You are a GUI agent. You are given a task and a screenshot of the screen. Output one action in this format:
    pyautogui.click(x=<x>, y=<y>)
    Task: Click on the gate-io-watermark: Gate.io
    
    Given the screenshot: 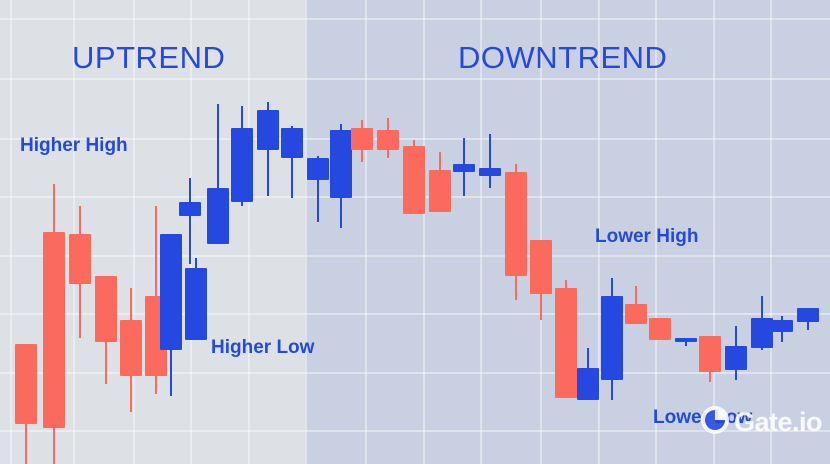 What is the action you would take?
    pyautogui.click(x=761, y=422)
    